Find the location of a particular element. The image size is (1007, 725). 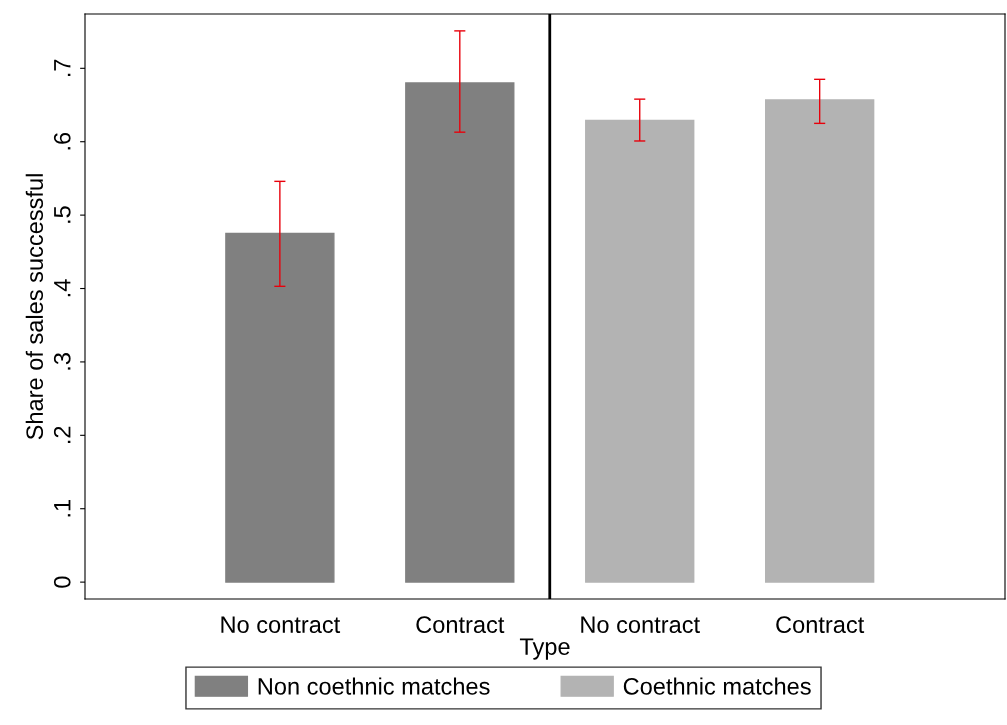

y-tick-label: .7 is located at coordinates (62, 68).